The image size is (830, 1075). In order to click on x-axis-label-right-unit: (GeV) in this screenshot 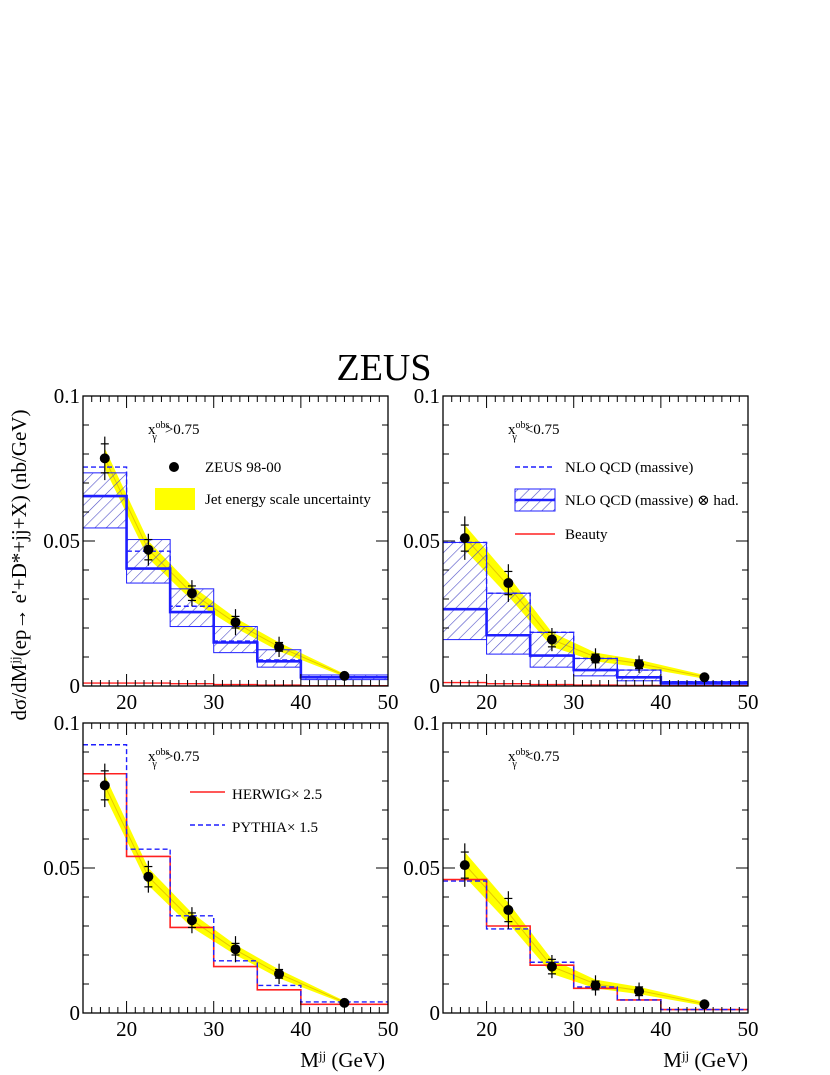, I will do `click(718, 1060)`.